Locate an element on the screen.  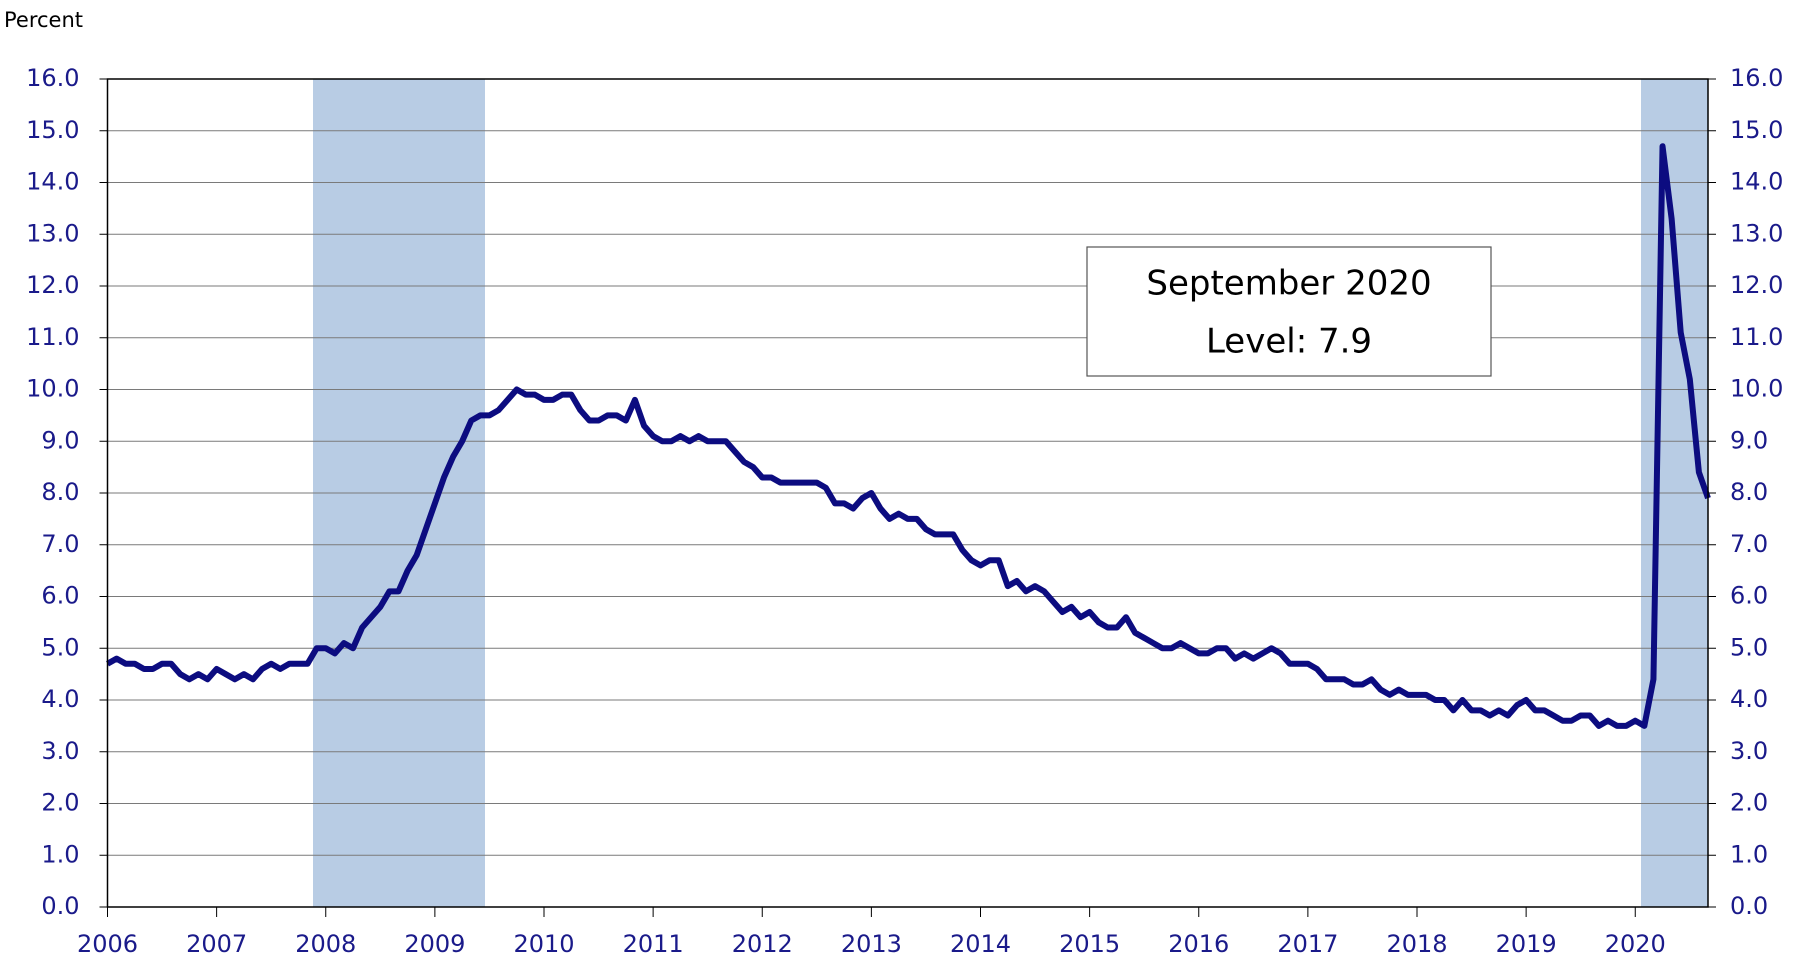
x-tick-label: 2014 is located at coordinates (980, 944).